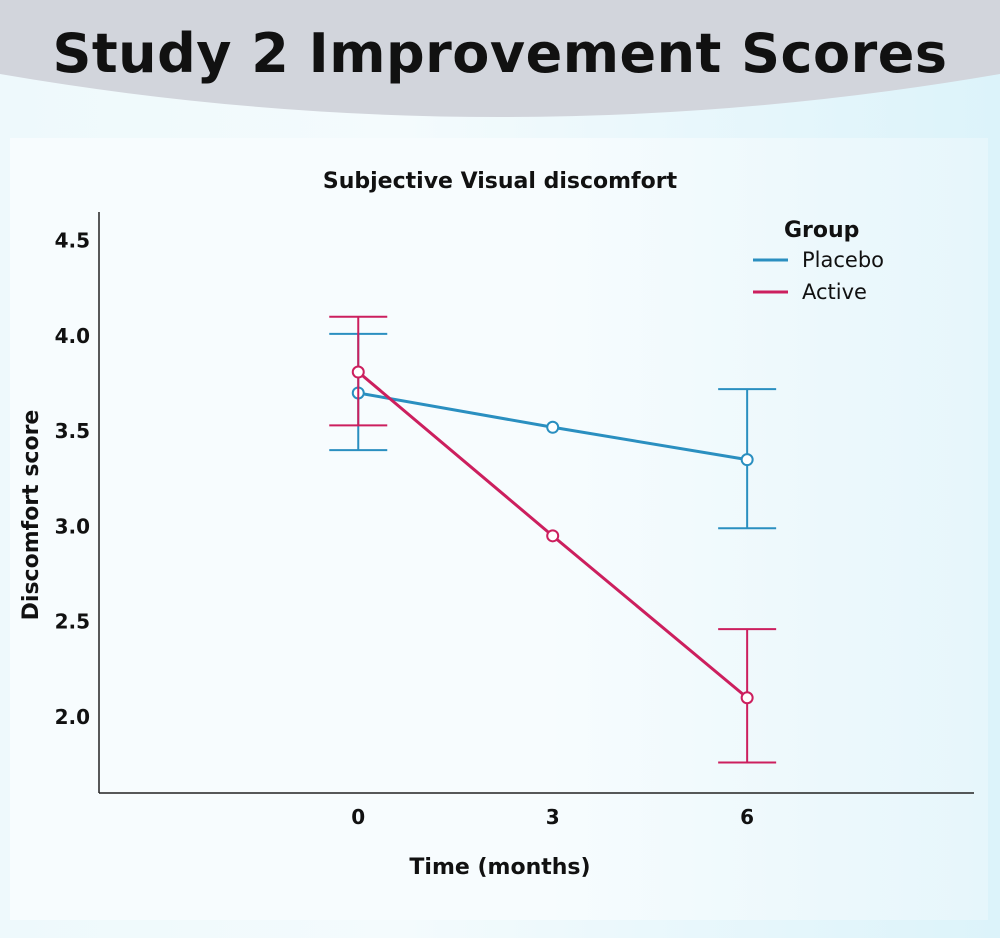  I want to click on x-axis-label: Time (months), so click(499, 867).